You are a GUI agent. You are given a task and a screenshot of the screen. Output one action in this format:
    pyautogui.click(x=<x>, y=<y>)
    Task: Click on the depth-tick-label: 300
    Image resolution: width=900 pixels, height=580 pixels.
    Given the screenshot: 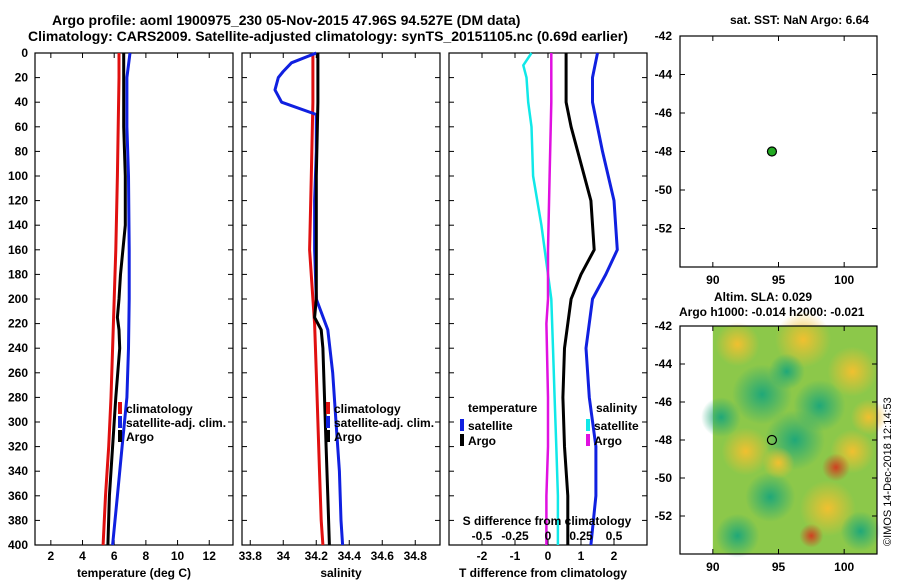 What is the action you would take?
    pyautogui.click(x=18, y=422)
    